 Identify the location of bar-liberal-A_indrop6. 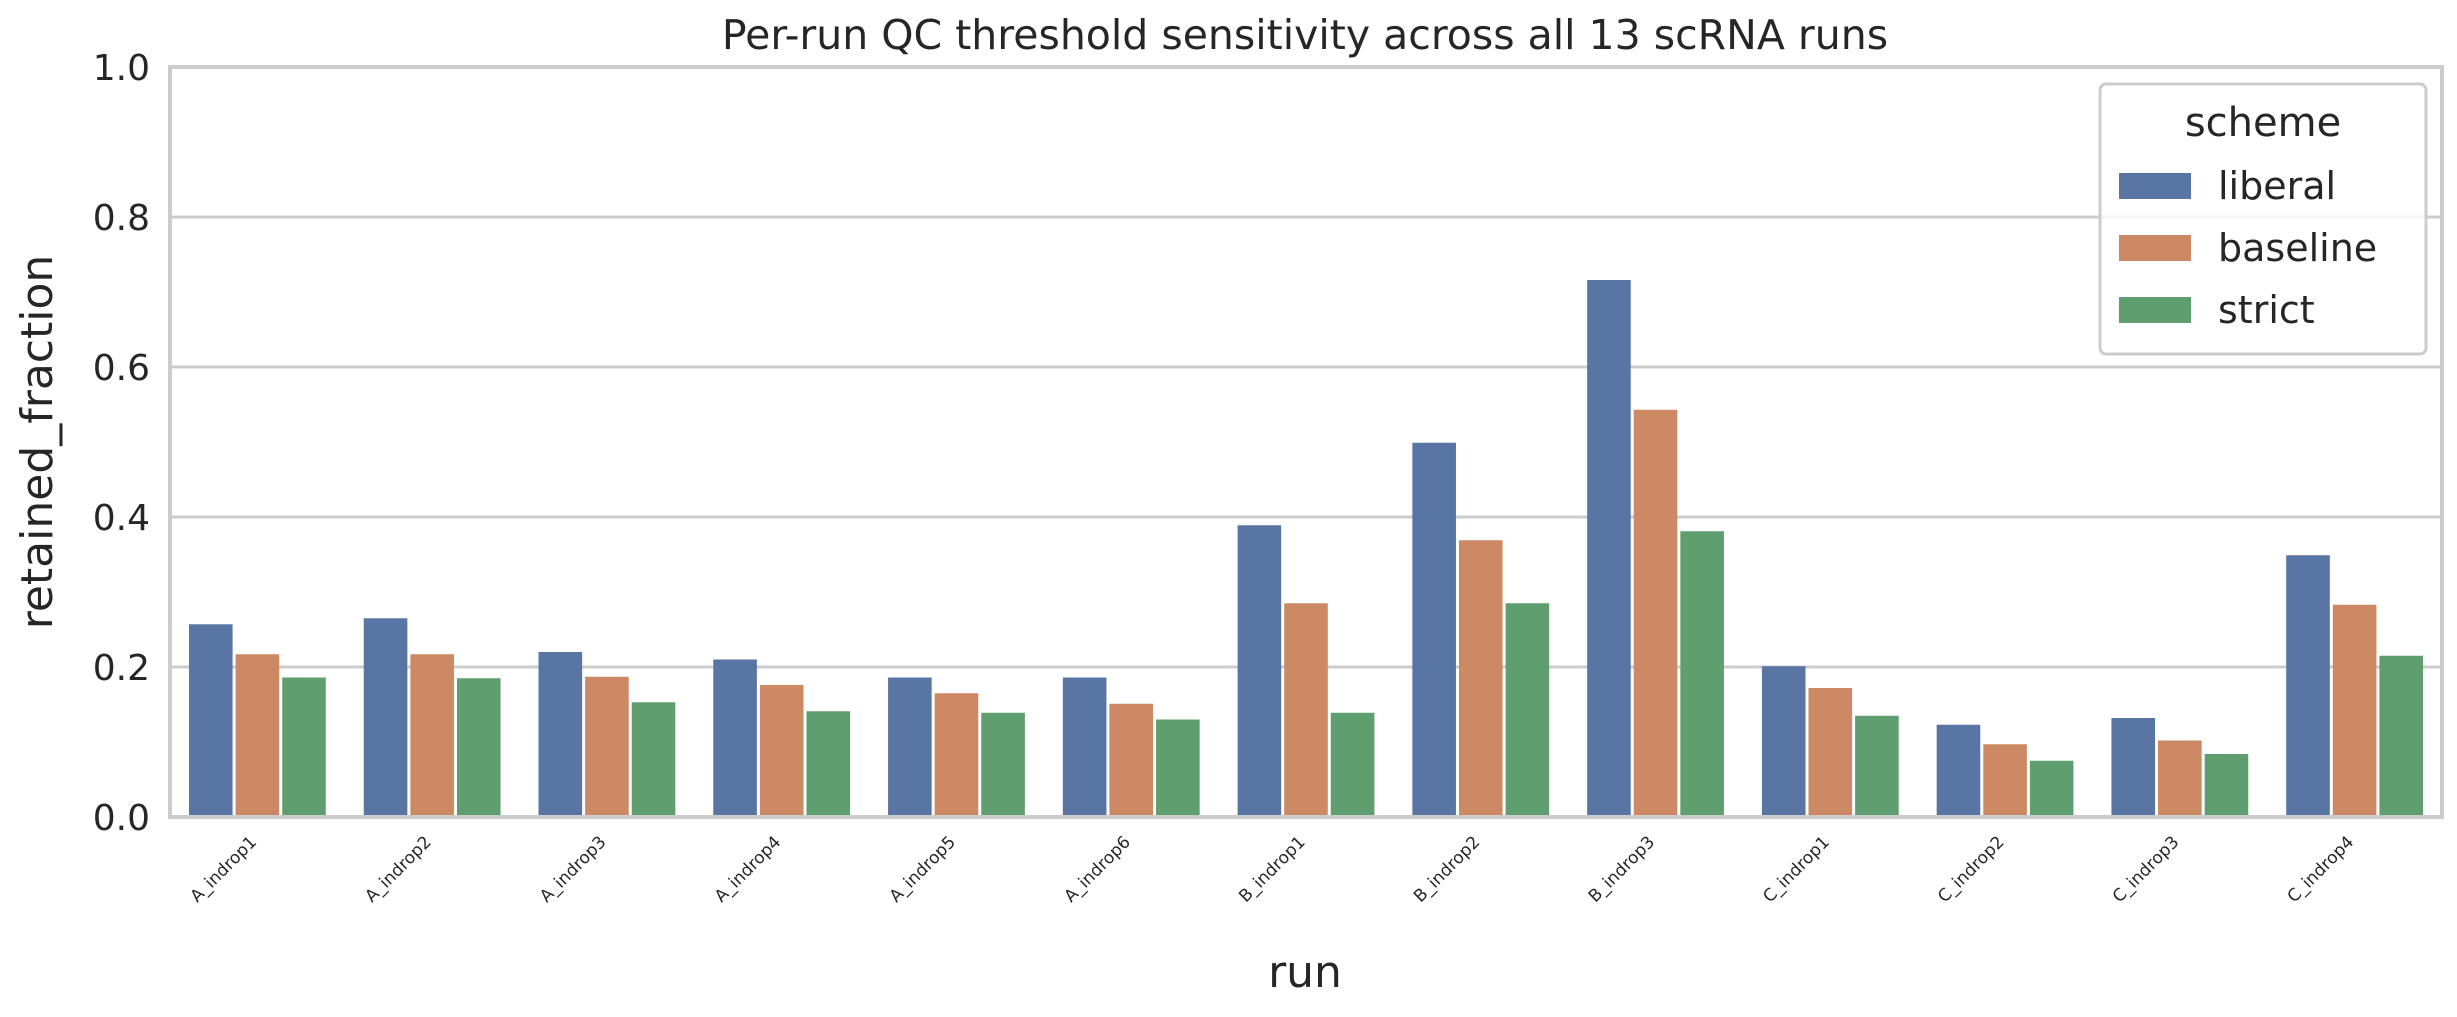
(1084, 747).